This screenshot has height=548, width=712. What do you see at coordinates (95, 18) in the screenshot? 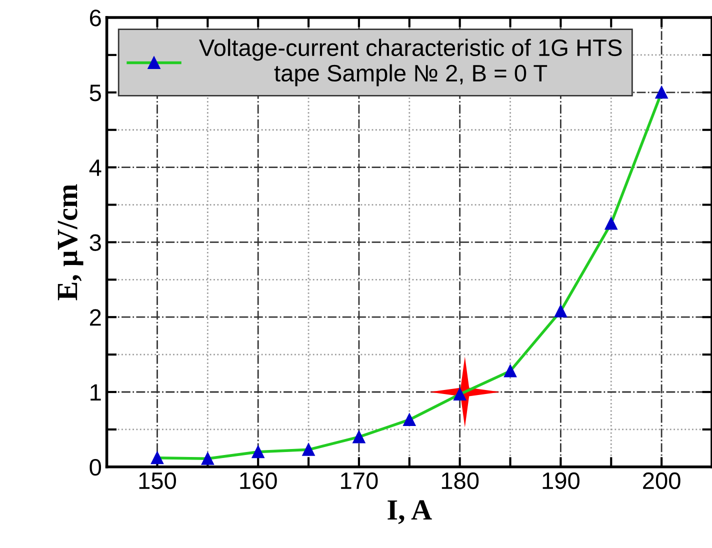
I see `y-tick-label: 6` at bounding box center [95, 18].